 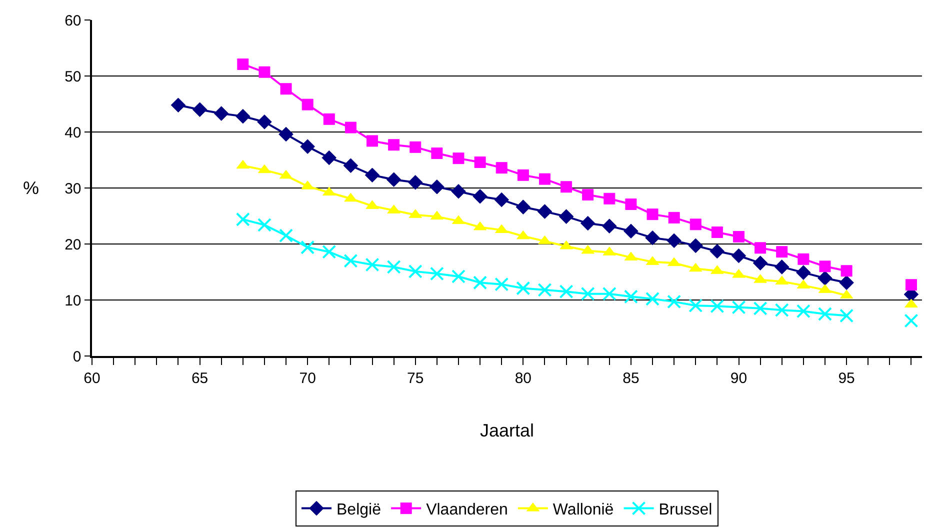 What do you see at coordinates (73, 21) in the screenshot?
I see `y-tick-label: 60` at bounding box center [73, 21].